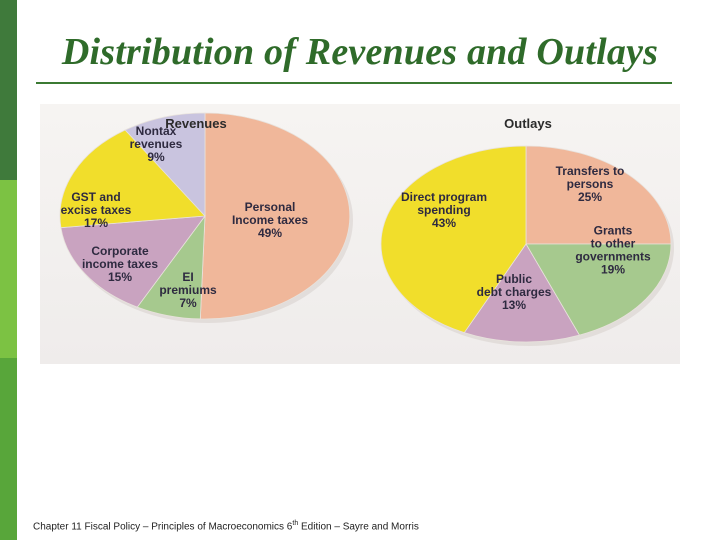 This screenshot has width=720, height=540. I want to click on sidebar-accent-bottom, so click(8, 449).